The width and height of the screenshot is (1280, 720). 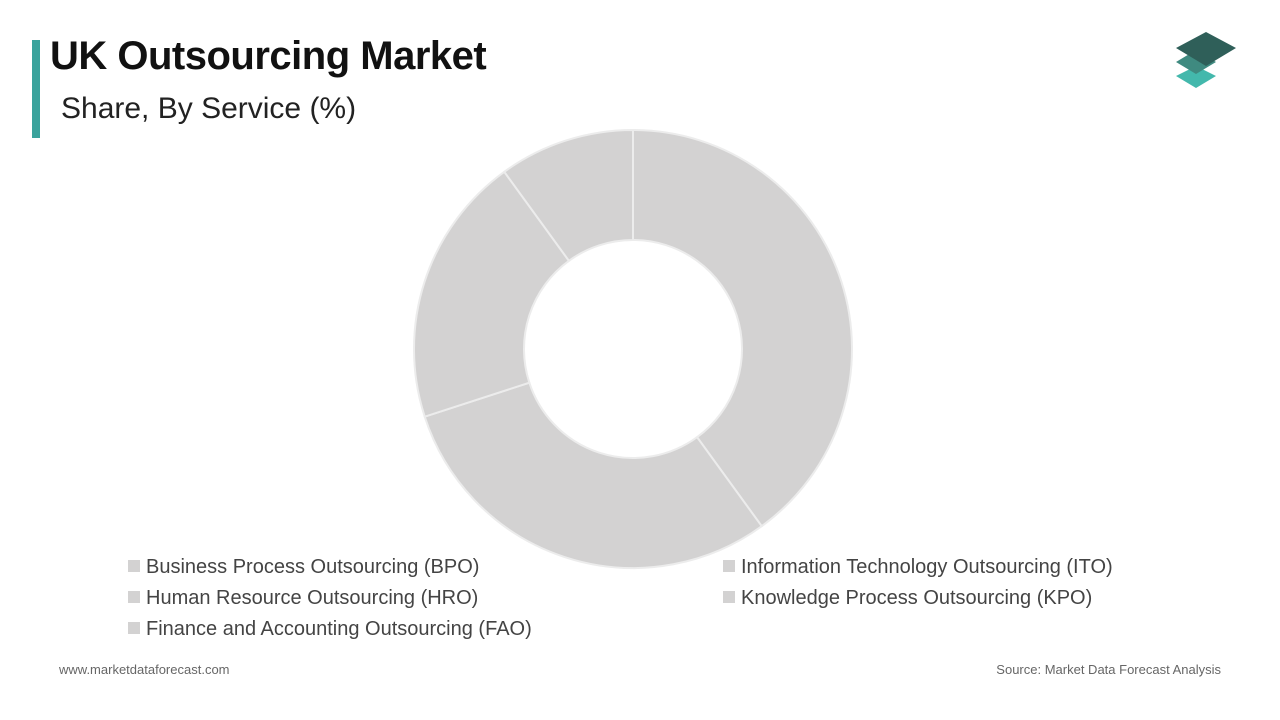 What do you see at coordinates (209, 108) in the screenshot?
I see `page-subtitle: Share, By Service (%)` at bounding box center [209, 108].